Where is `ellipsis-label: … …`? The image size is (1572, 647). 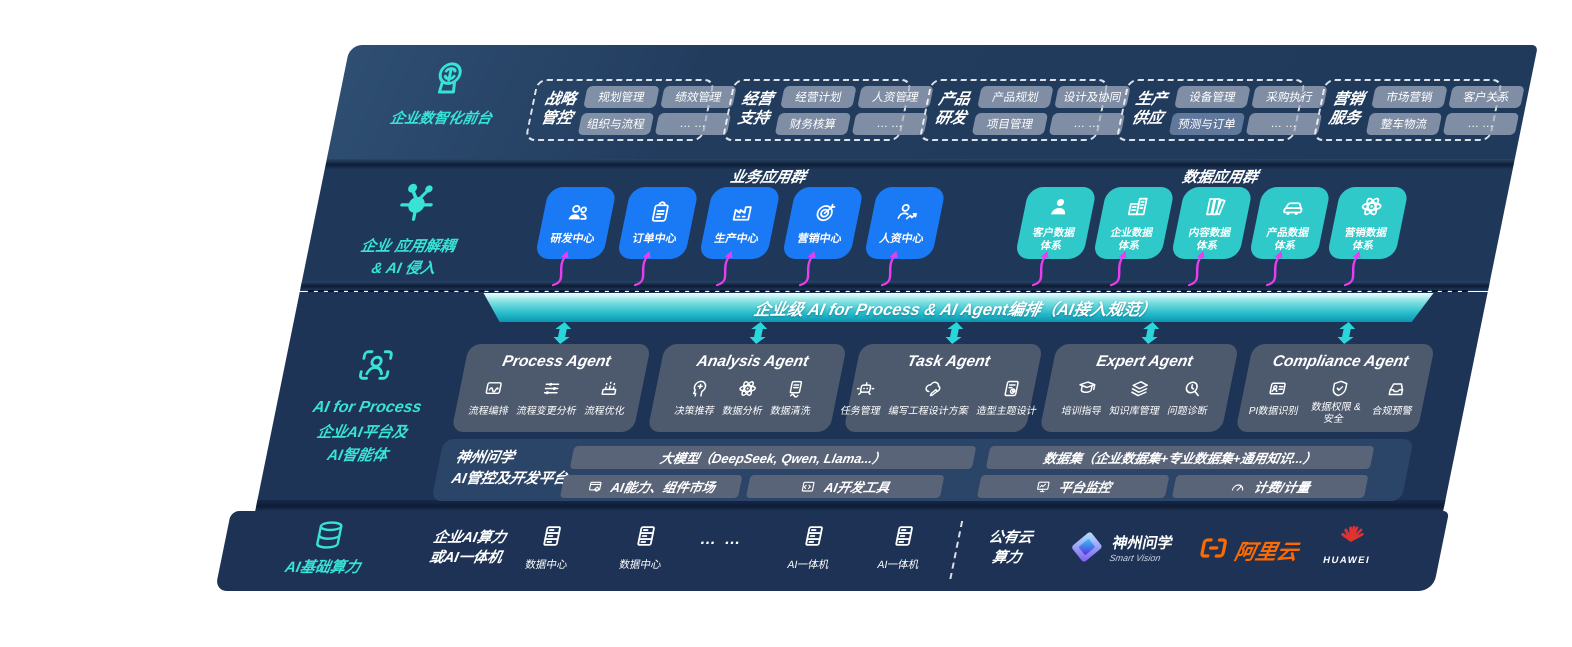 ellipsis-label: … … is located at coordinates (721, 539).